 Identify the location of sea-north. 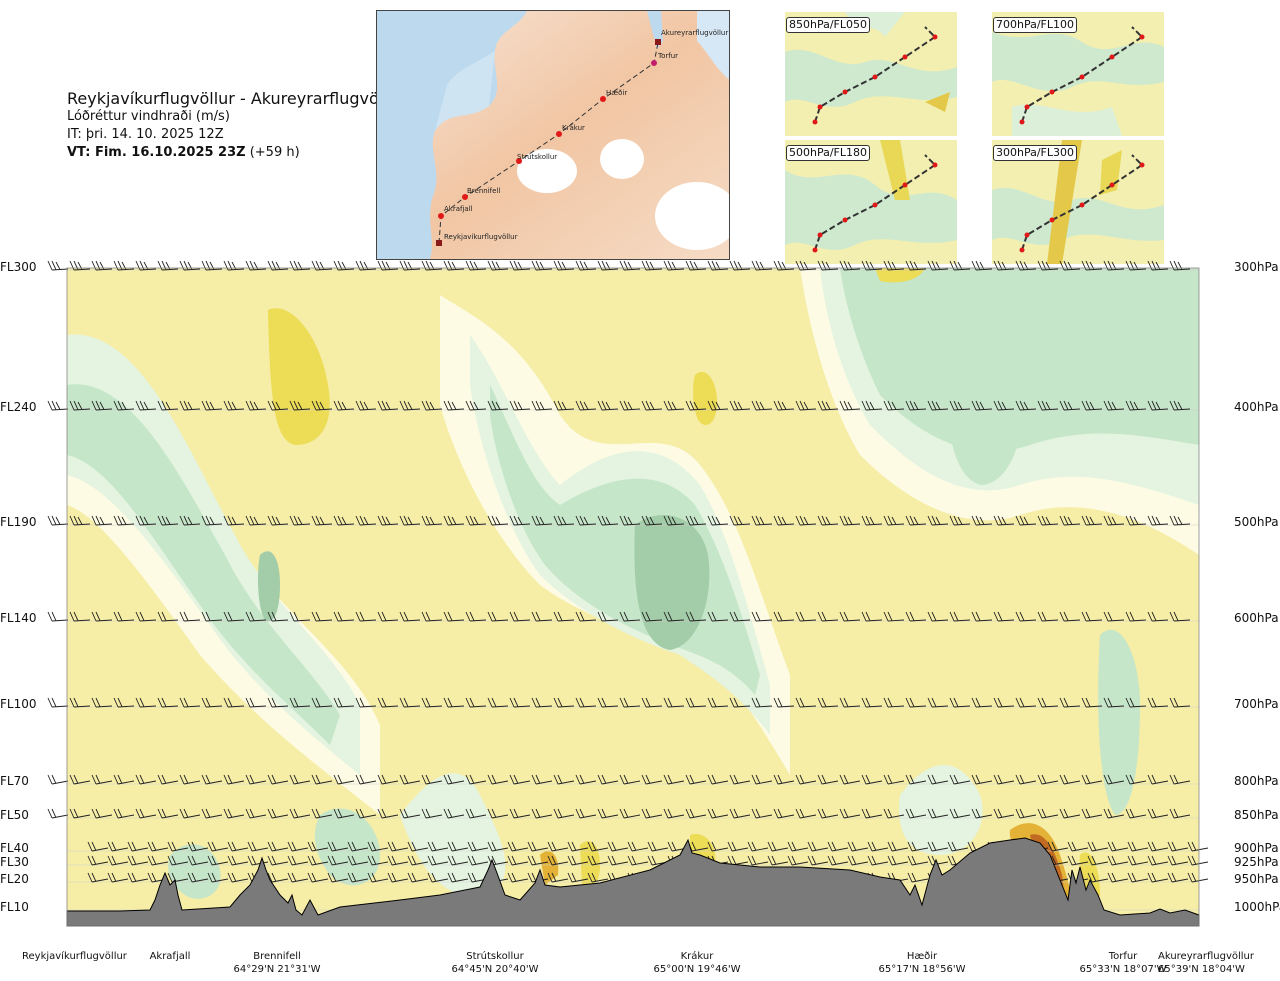
(713, 45).